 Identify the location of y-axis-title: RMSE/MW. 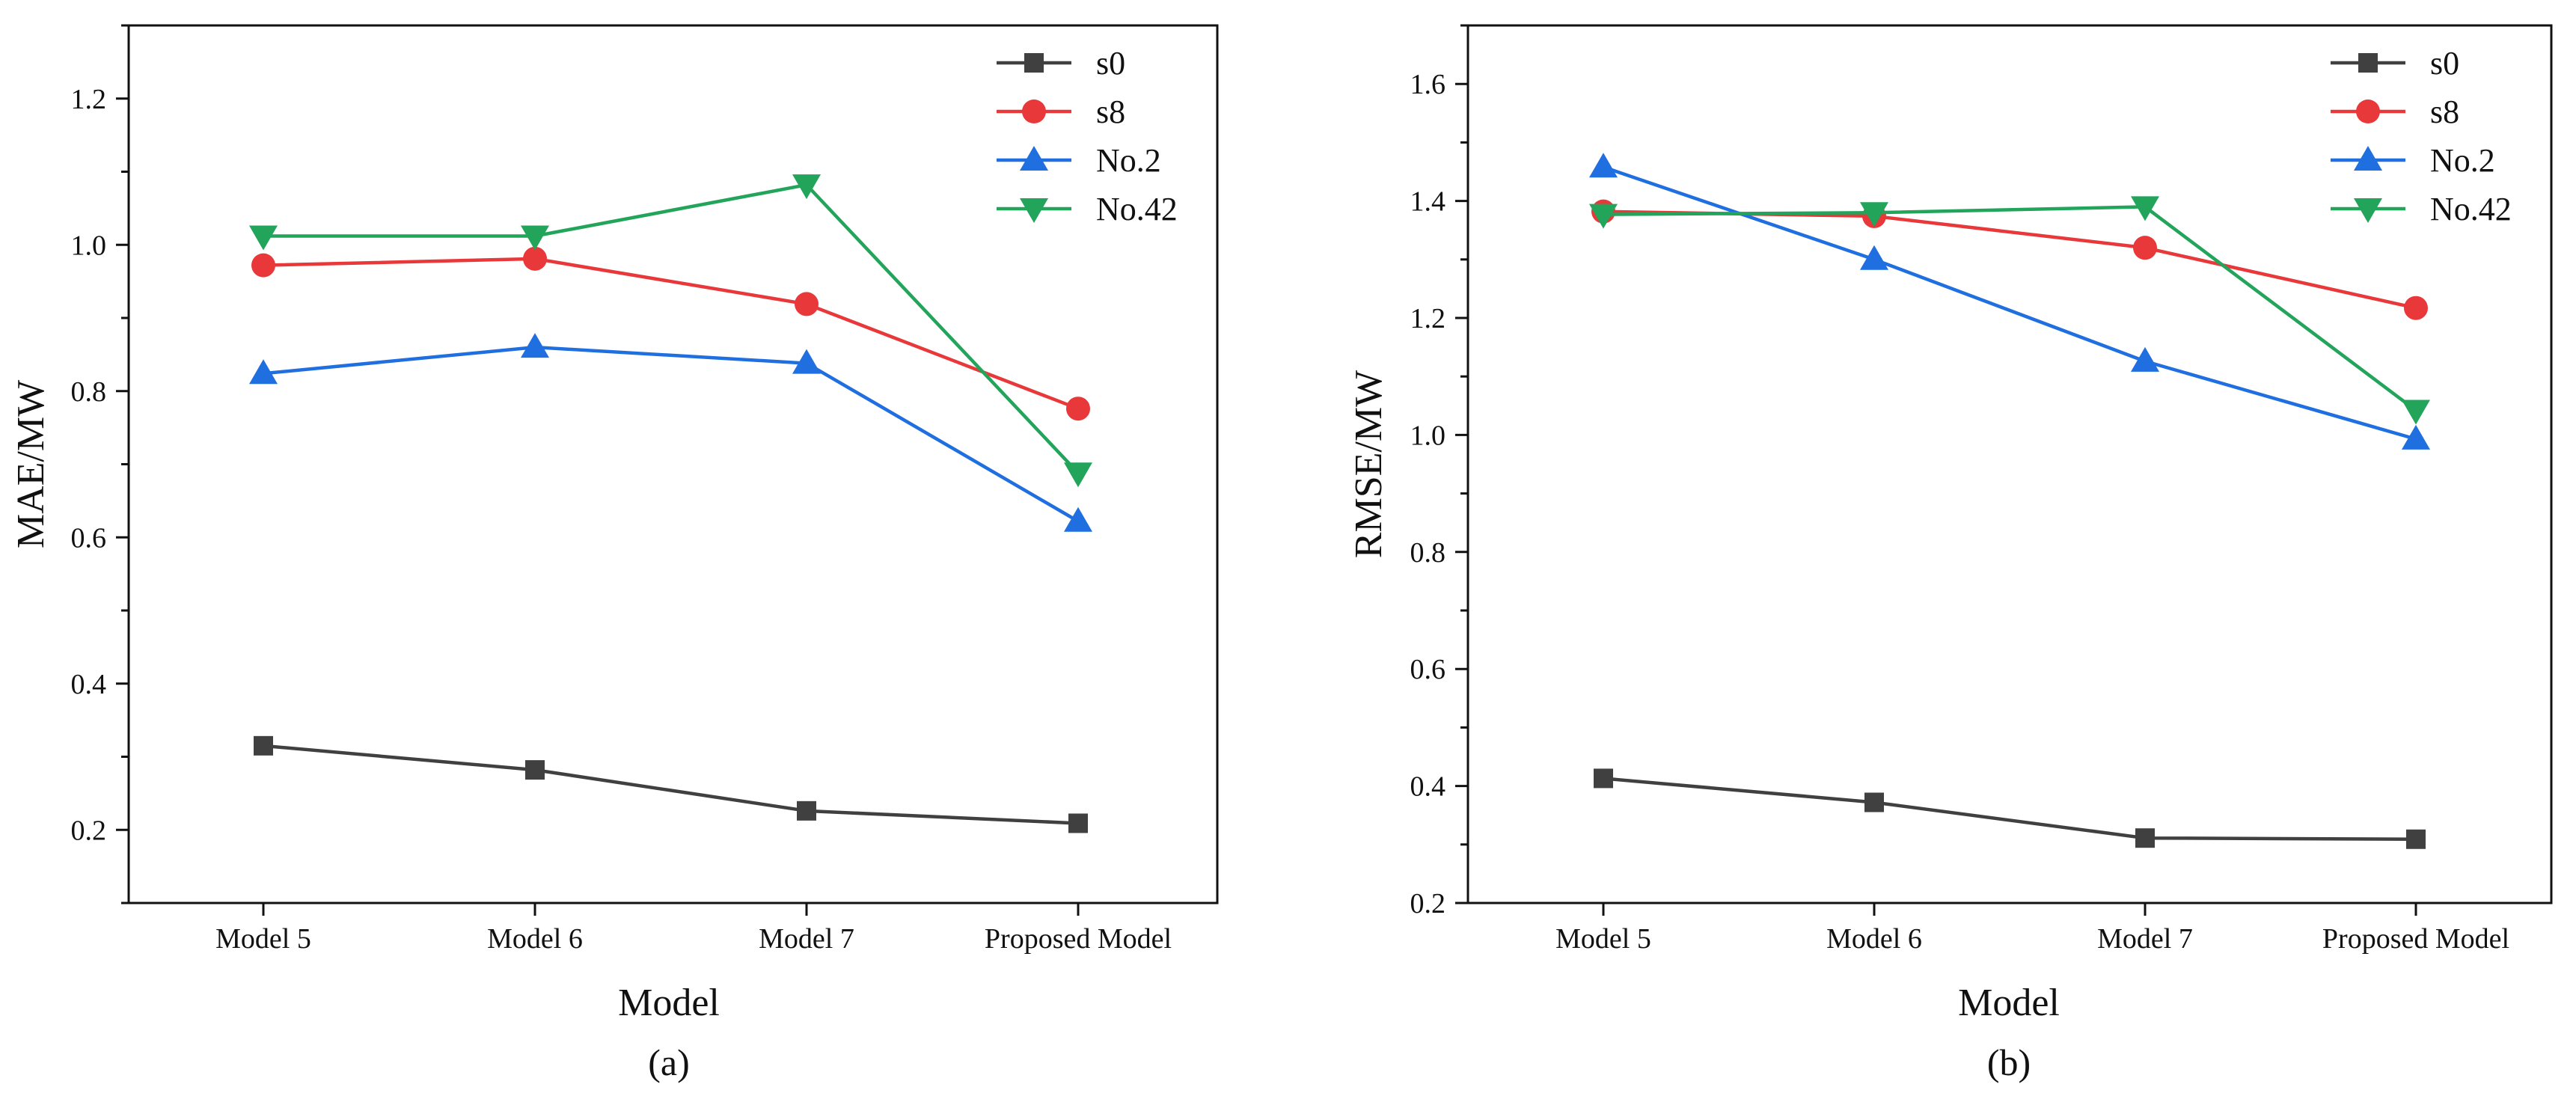
(1368, 464).